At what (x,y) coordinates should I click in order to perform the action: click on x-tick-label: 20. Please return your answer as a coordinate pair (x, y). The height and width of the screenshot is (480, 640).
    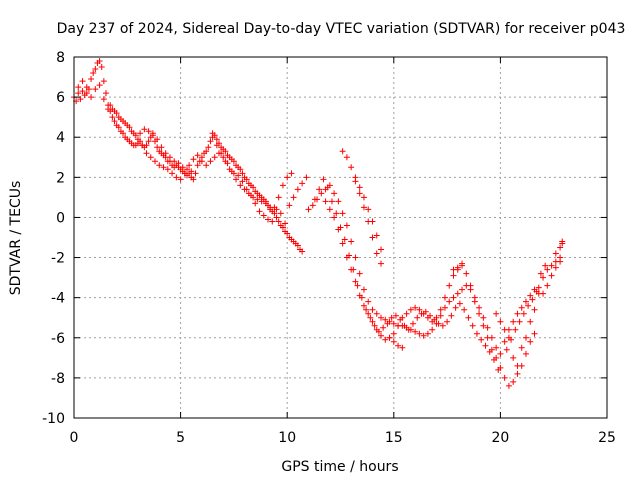
    Looking at the image, I should click on (500, 438).